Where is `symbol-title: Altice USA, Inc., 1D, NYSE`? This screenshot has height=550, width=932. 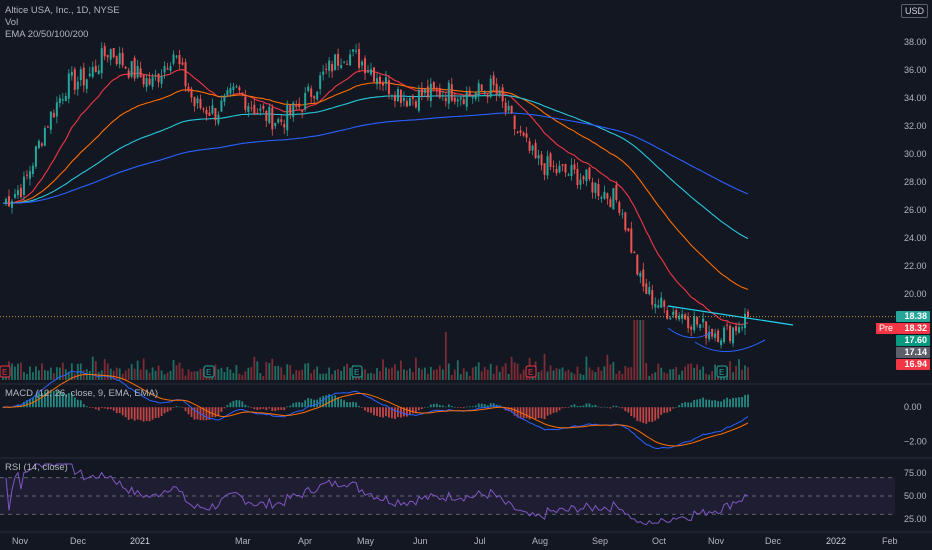 symbol-title: Altice USA, Inc., 1D, NYSE is located at coordinates (62, 10).